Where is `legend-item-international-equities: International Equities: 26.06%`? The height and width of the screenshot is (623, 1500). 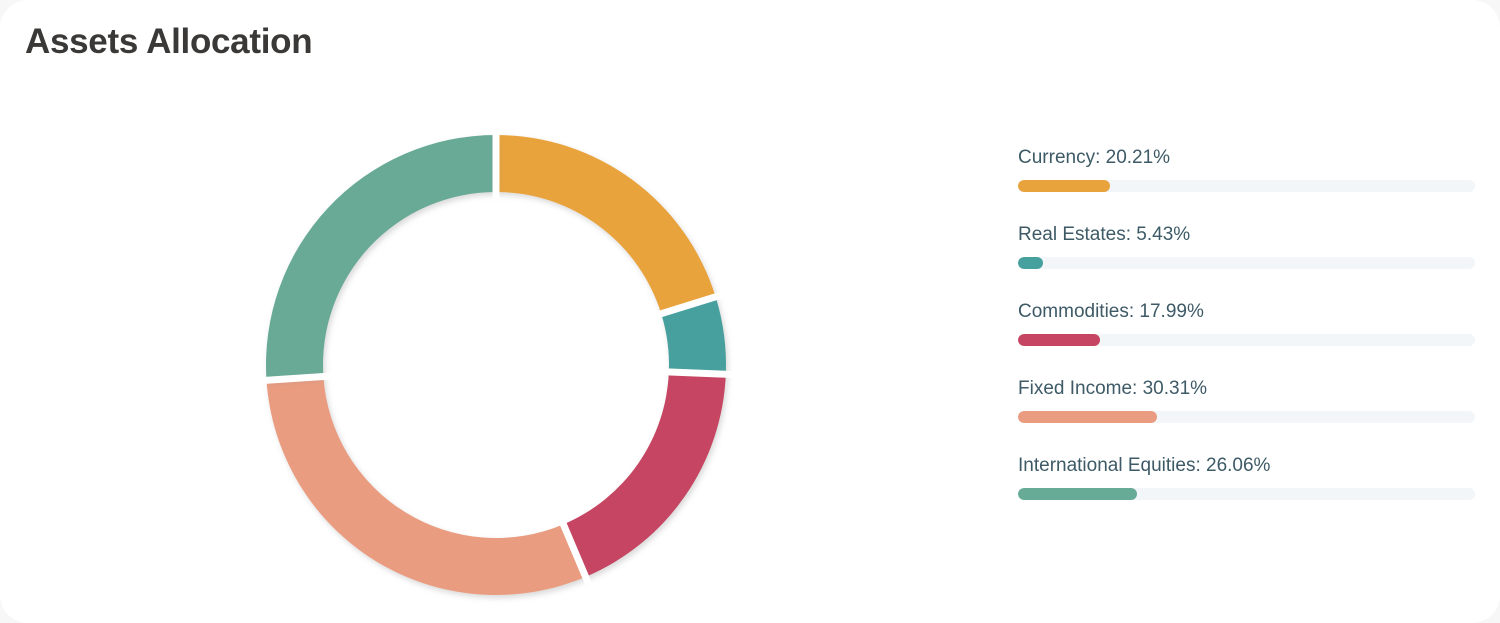
legend-item-international-equities: International Equities: 26.06% is located at coordinates (1246, 477).